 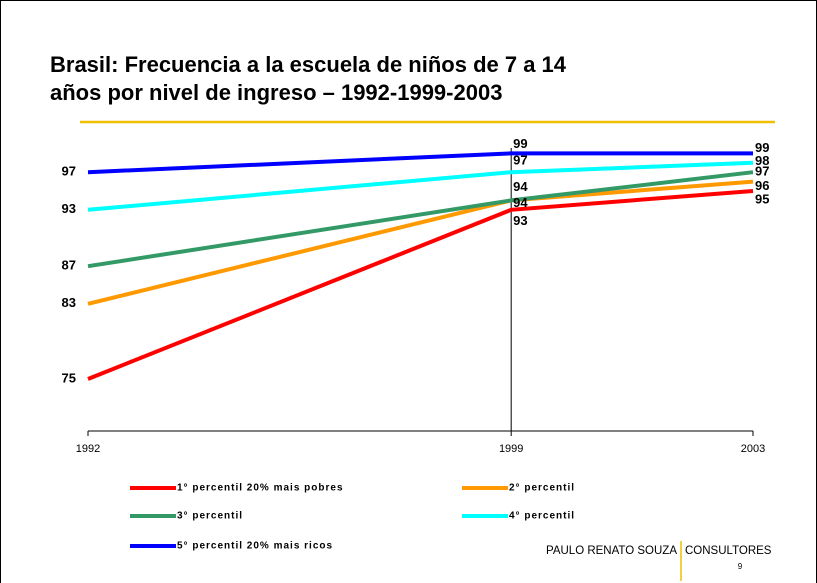 I want to click on x-tick-label: 2003, so click(x=753, y=449).